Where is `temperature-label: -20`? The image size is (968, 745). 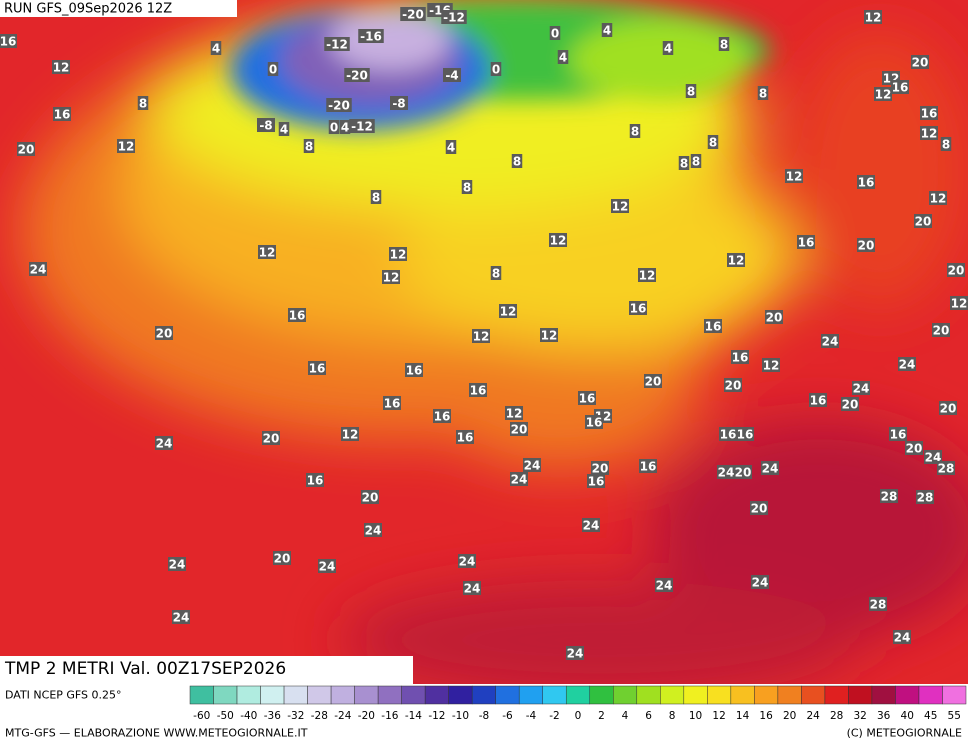
temperature-label: -20 is located at coordinates (413, 15).